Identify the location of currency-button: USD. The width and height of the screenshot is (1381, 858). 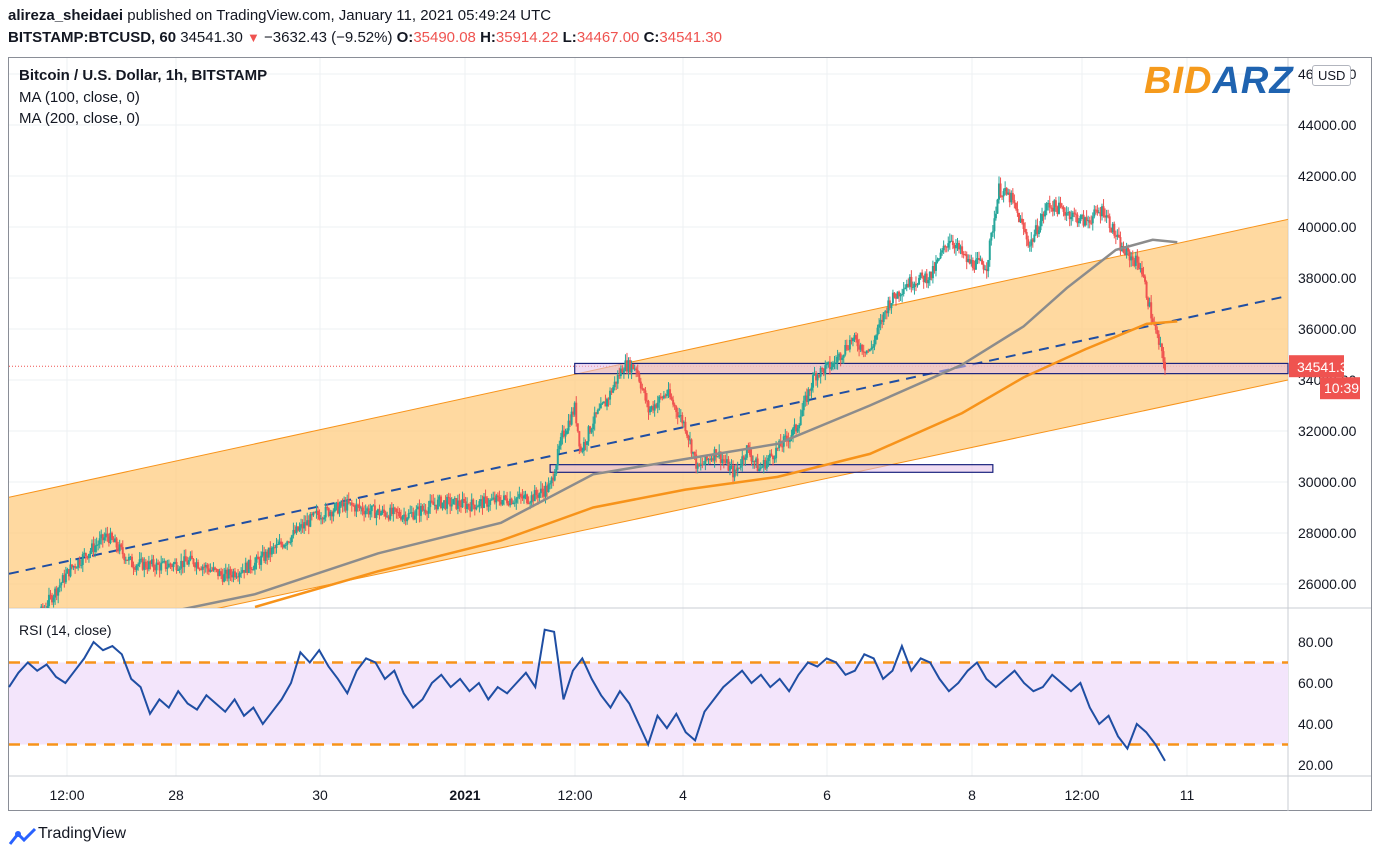
(1332, 75).